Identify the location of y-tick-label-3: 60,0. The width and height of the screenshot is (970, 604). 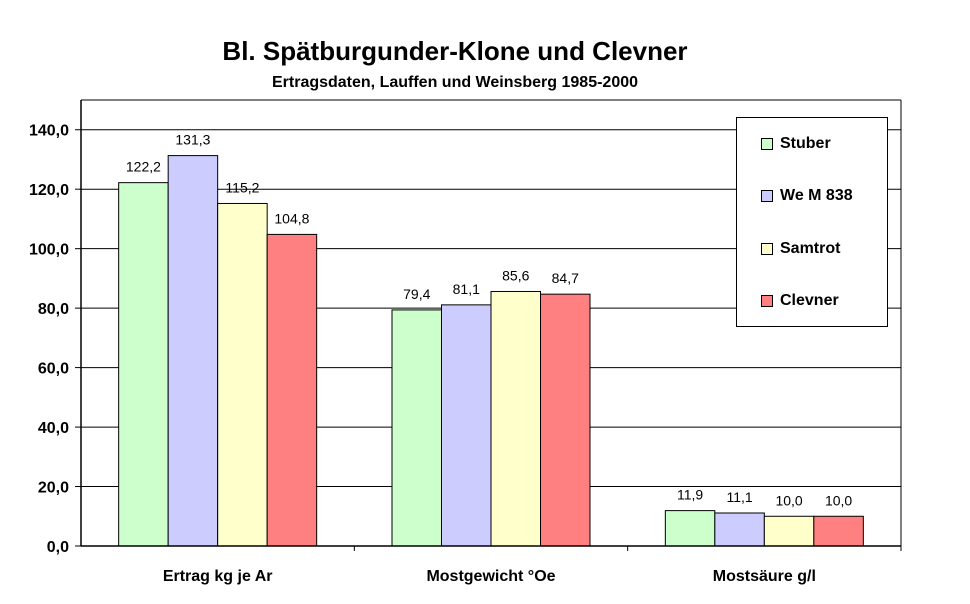
(53, 369).